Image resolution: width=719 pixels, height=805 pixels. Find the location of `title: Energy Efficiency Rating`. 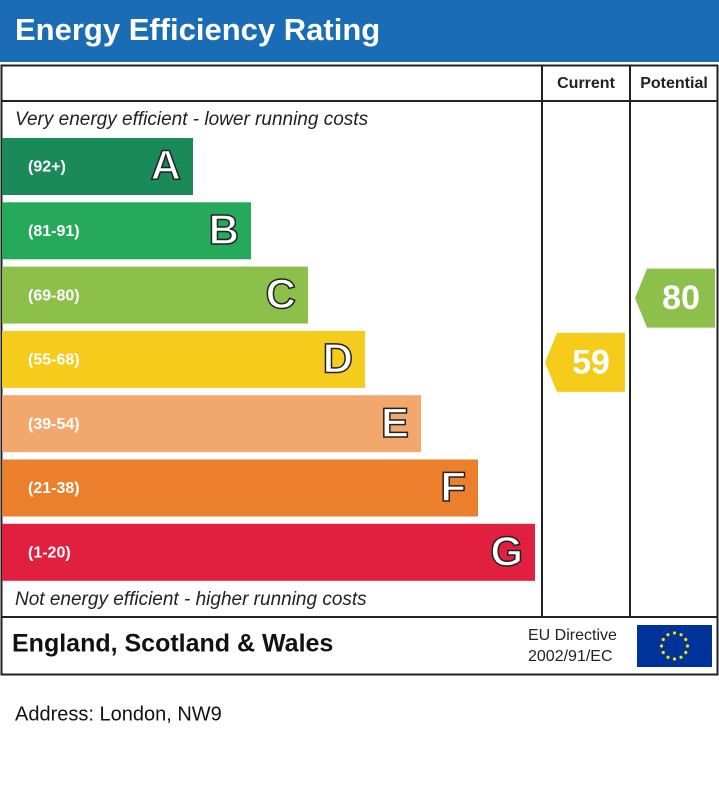

title: Energy Efficiency Rating is located at coordinates (197, 29).